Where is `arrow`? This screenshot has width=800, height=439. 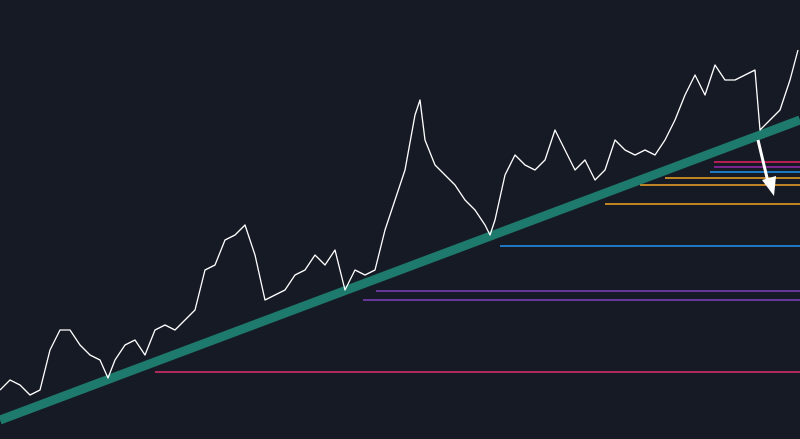 arrow is located at coordinates (766, 167).